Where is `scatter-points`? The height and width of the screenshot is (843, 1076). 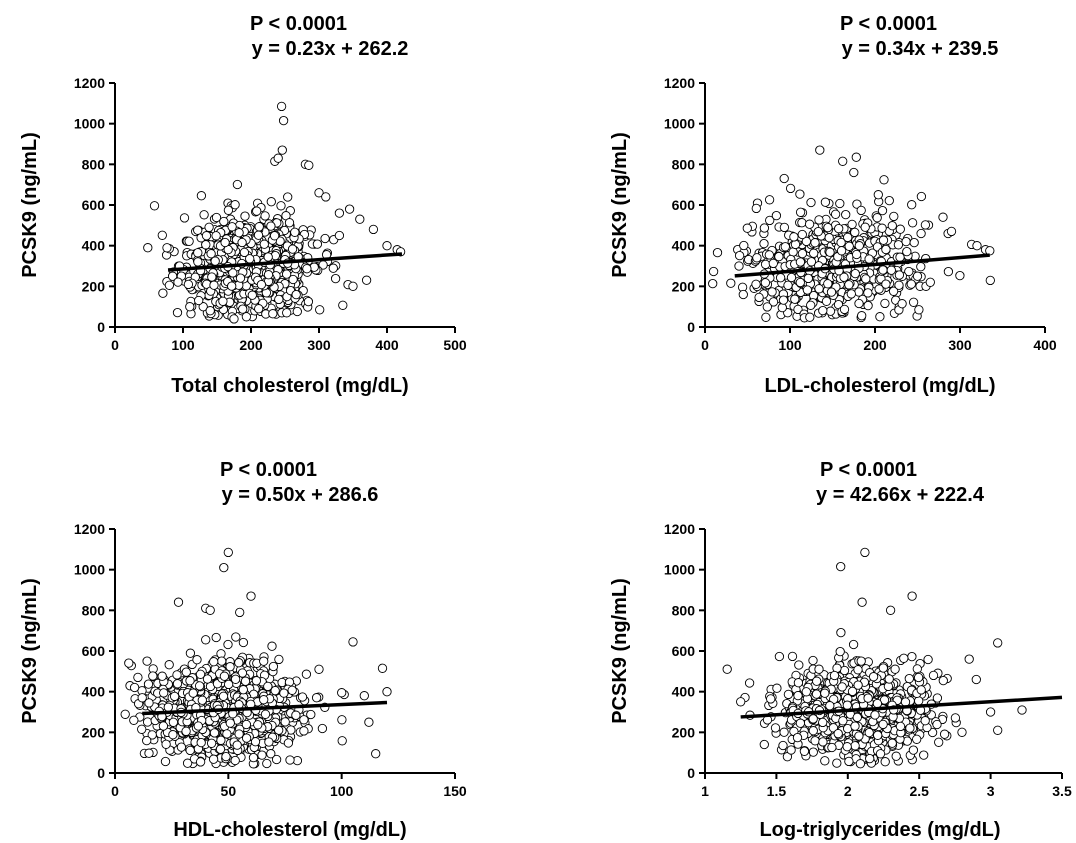
scatter-points is located at coordinates (874, 658).